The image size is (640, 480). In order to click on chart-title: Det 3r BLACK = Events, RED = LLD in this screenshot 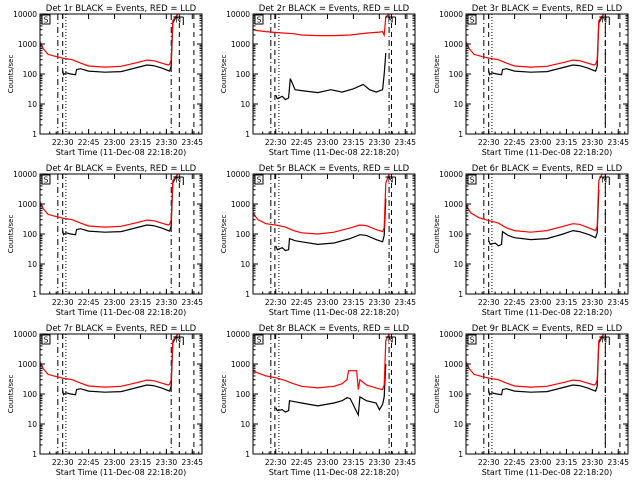, I will do `click(547, 9)`.